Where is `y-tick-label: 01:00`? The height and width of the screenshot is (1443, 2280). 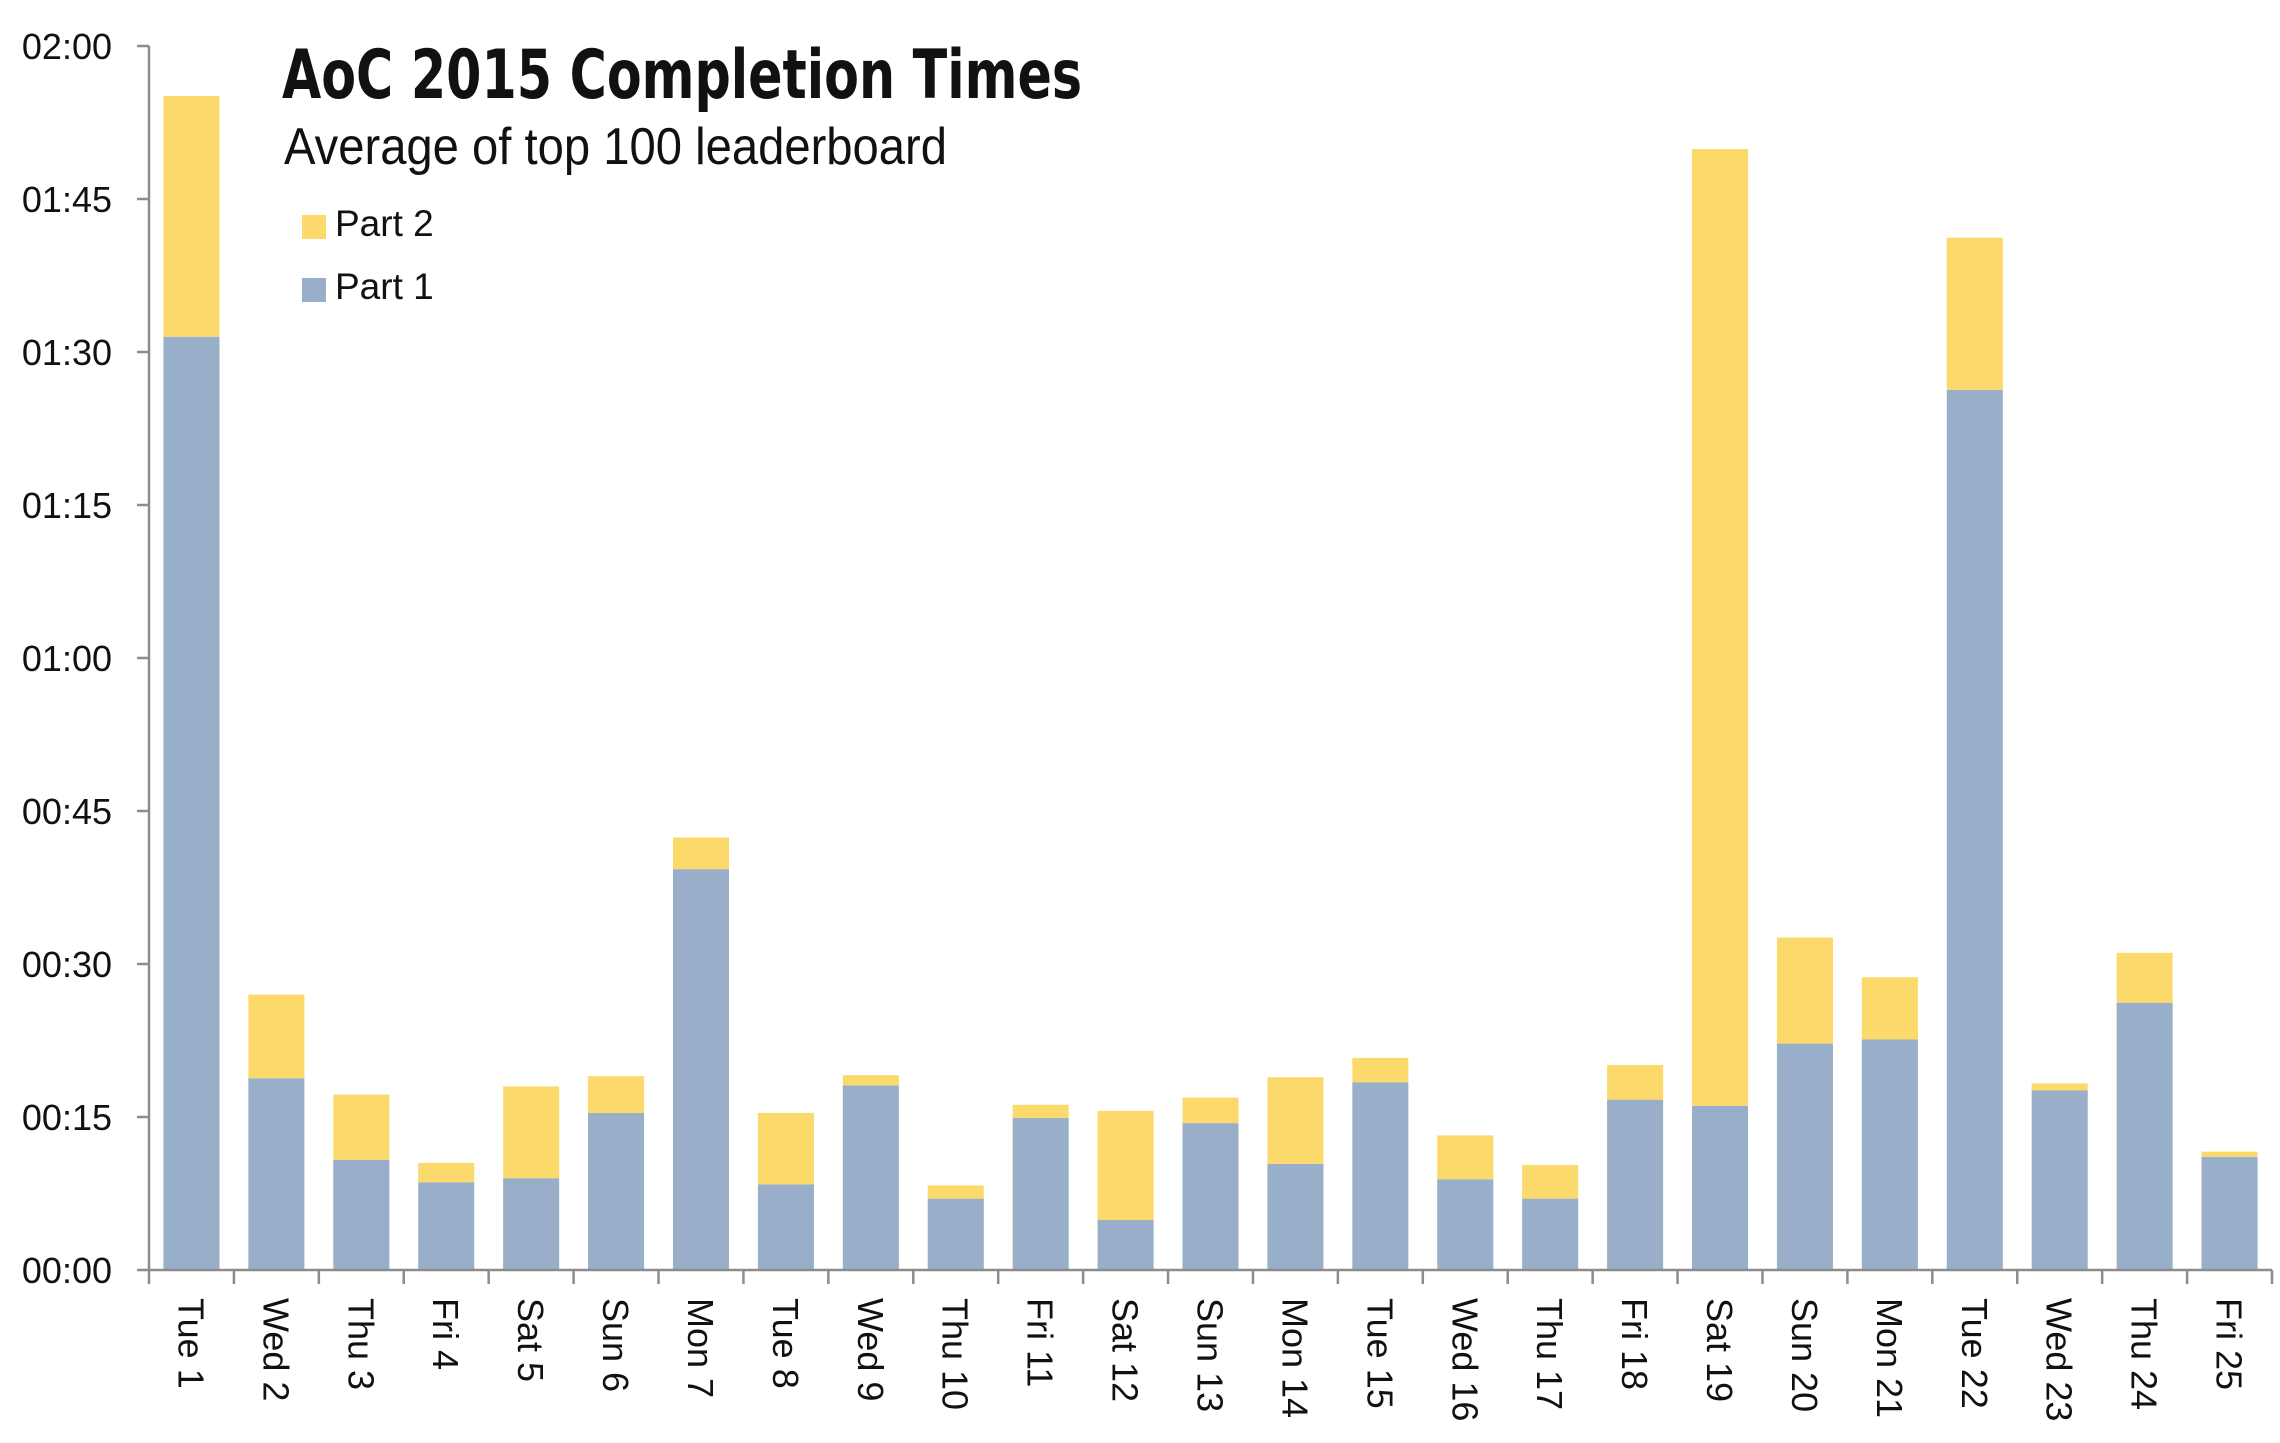 y-tick-label: 01:00 is located at coordinates (67, 658).